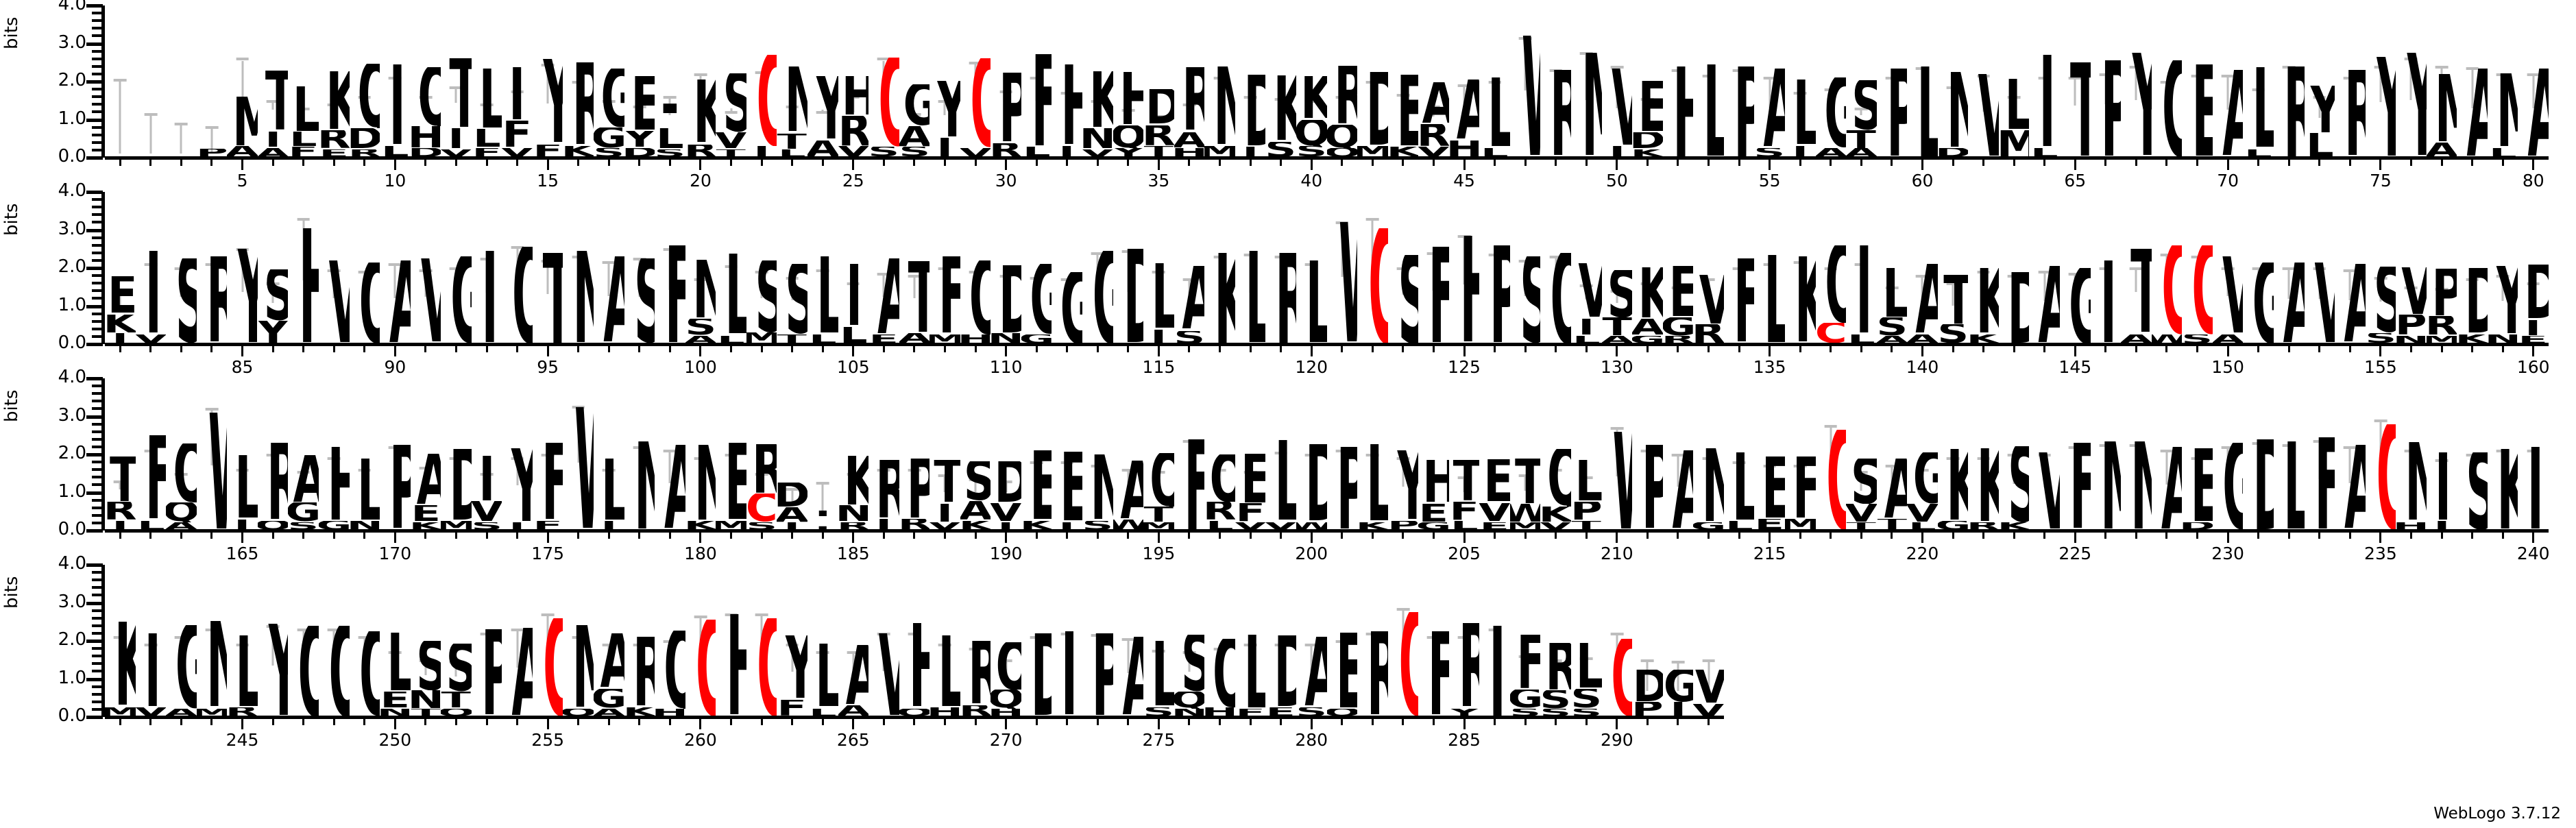 The image size is (2576, 828). Describe the element at coordinates (1219, 81) in the screenshot. I see `logo-stack: NM` at that location.